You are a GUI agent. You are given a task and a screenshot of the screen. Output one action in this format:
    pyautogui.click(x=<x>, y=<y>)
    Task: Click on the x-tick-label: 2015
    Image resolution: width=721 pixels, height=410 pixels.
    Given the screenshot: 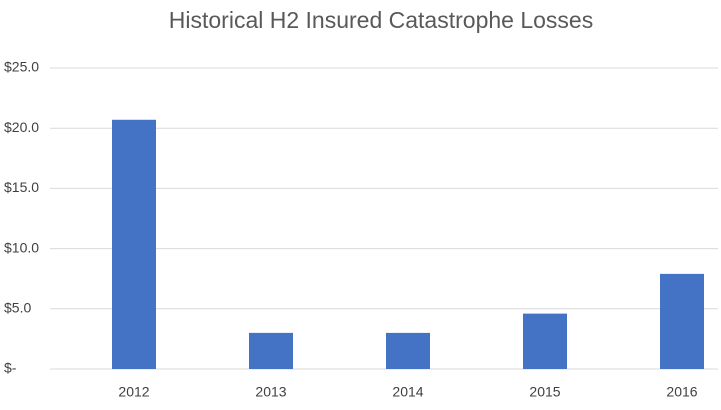 What is the action you would take?
    pyautogui.click(x=544, y=392)
    